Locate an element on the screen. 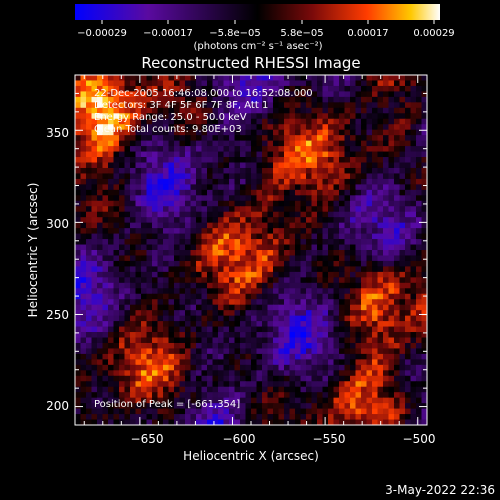 This screenshot has height=500, width=500. annotation-peak-position: Position of Peak = [-661,354] is located at coordinates (167, 404).